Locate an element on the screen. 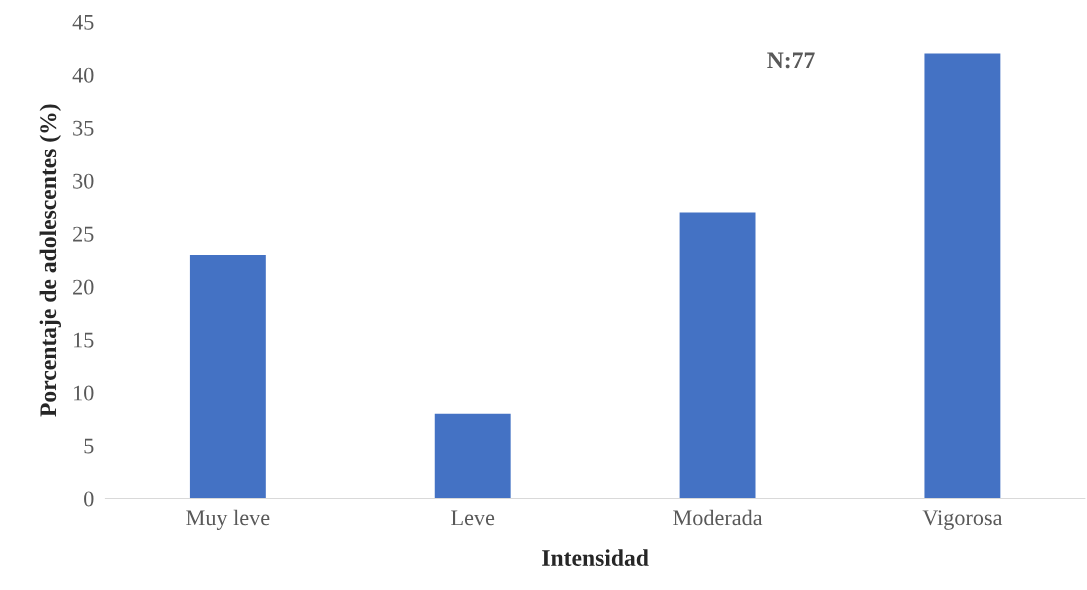  x-tick-label: Vigorosa is located at coordinates (962, 520).